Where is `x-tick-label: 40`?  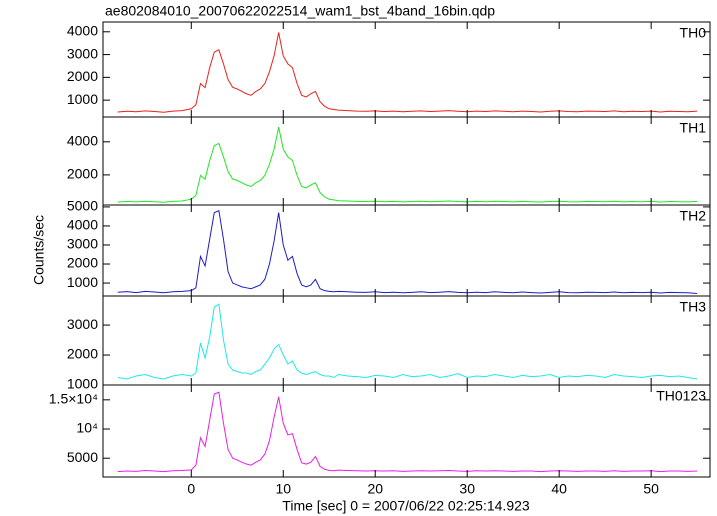
x-tick-label: 40 is located at coordinates (559, 489).